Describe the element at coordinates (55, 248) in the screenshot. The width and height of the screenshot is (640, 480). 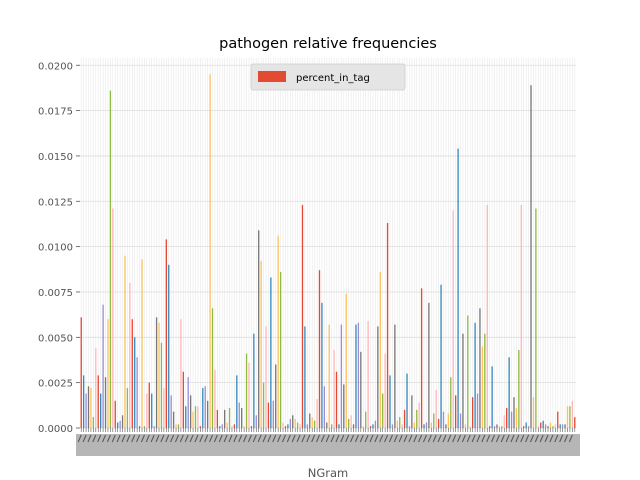
I see `y-tick-label: 0.0100` at that location.